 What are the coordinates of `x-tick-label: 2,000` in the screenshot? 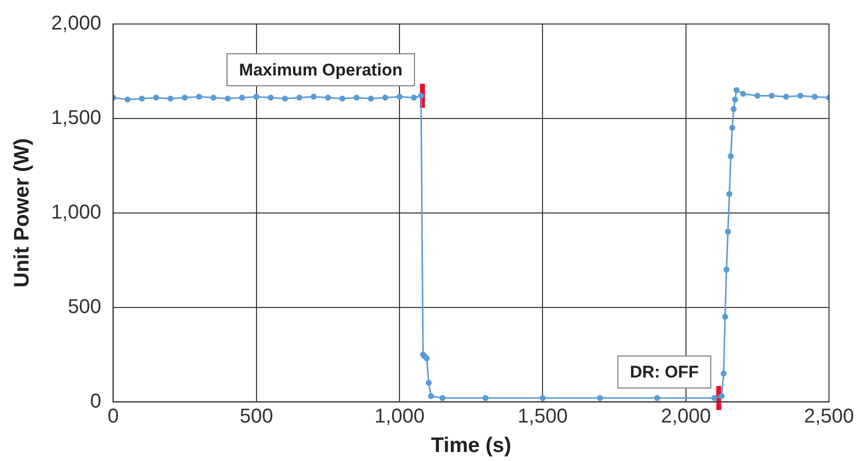 It's located at (685, 416).